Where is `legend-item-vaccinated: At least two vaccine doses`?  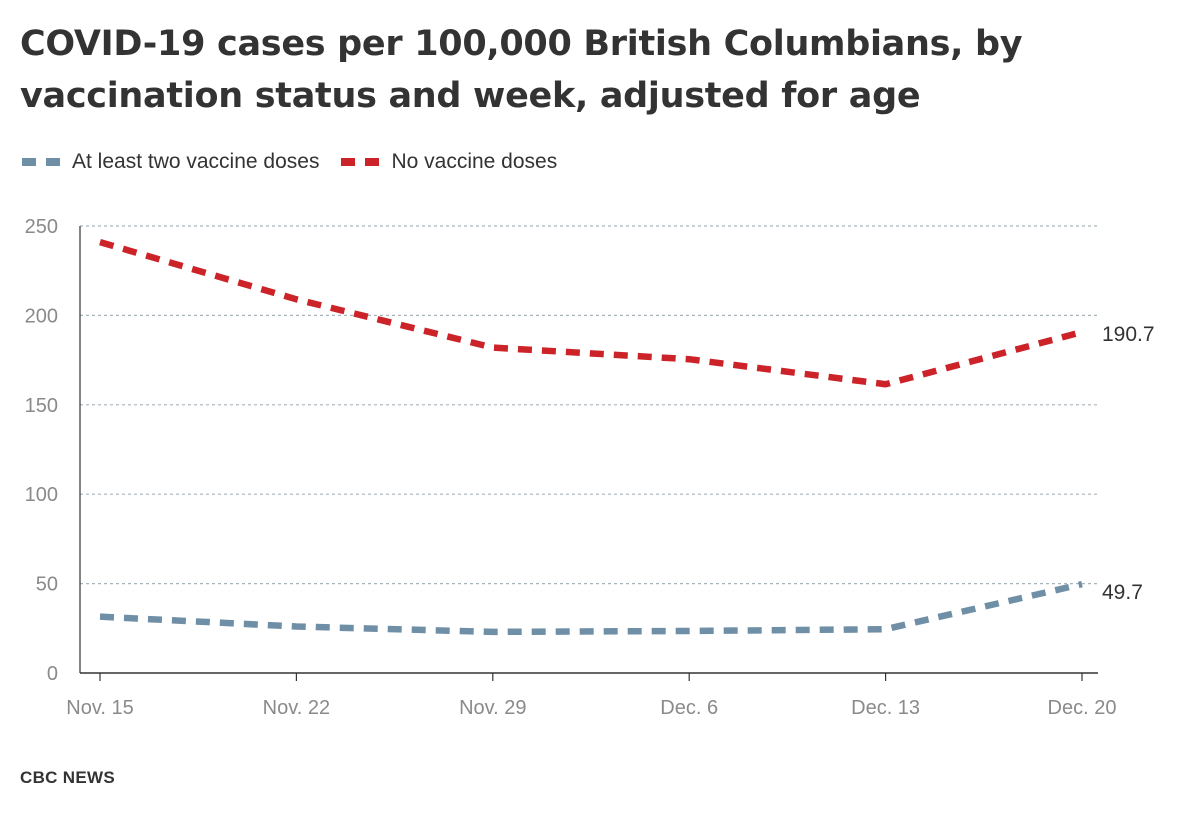
legend-item-vaccinated: At least two vaccine doses is located at coordinates (170, 162).